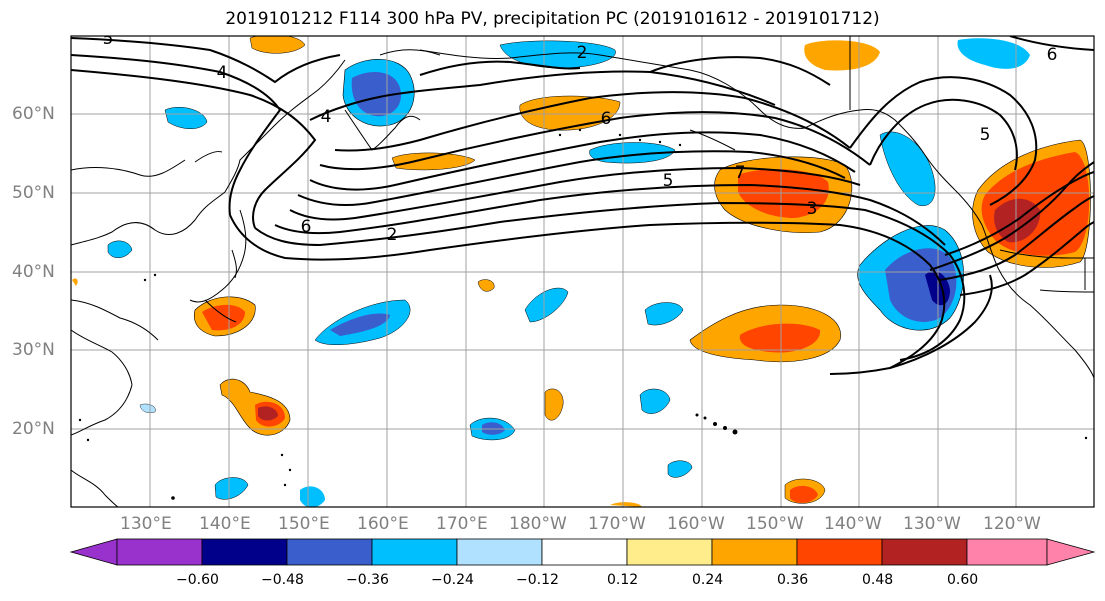 This screenshot has width=1105, height=601. I want to click on lon-tick-label: 170°W, so click(617, 524).